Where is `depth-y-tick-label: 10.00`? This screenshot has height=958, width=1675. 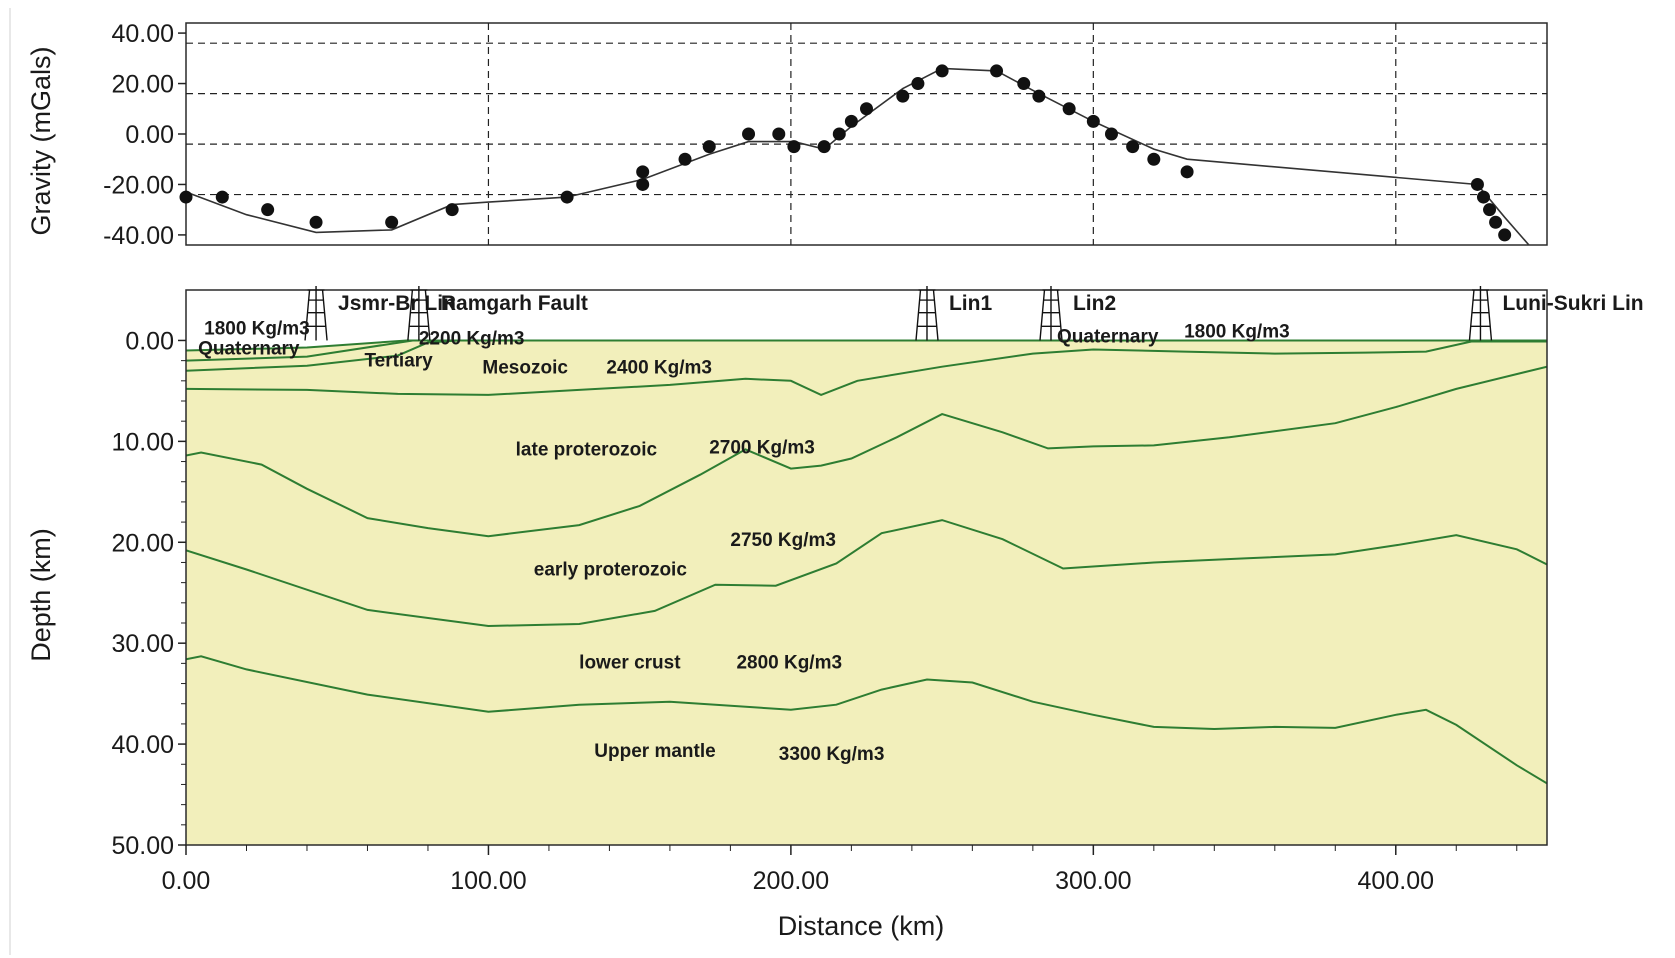 depth-y-tick-label: 10.00 is located at coordinates (142, 442).